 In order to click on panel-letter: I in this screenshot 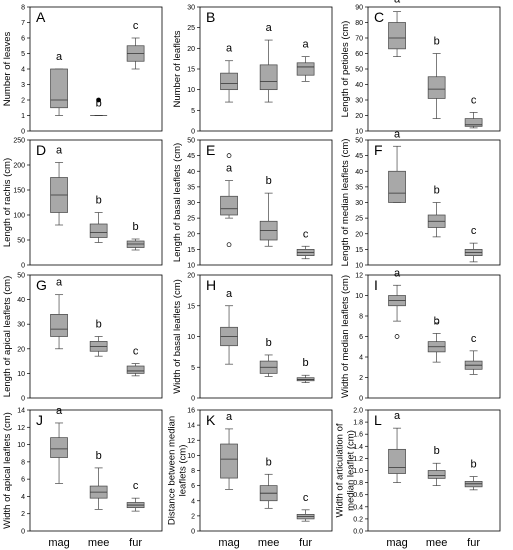, I will do `click(376, 285)`.